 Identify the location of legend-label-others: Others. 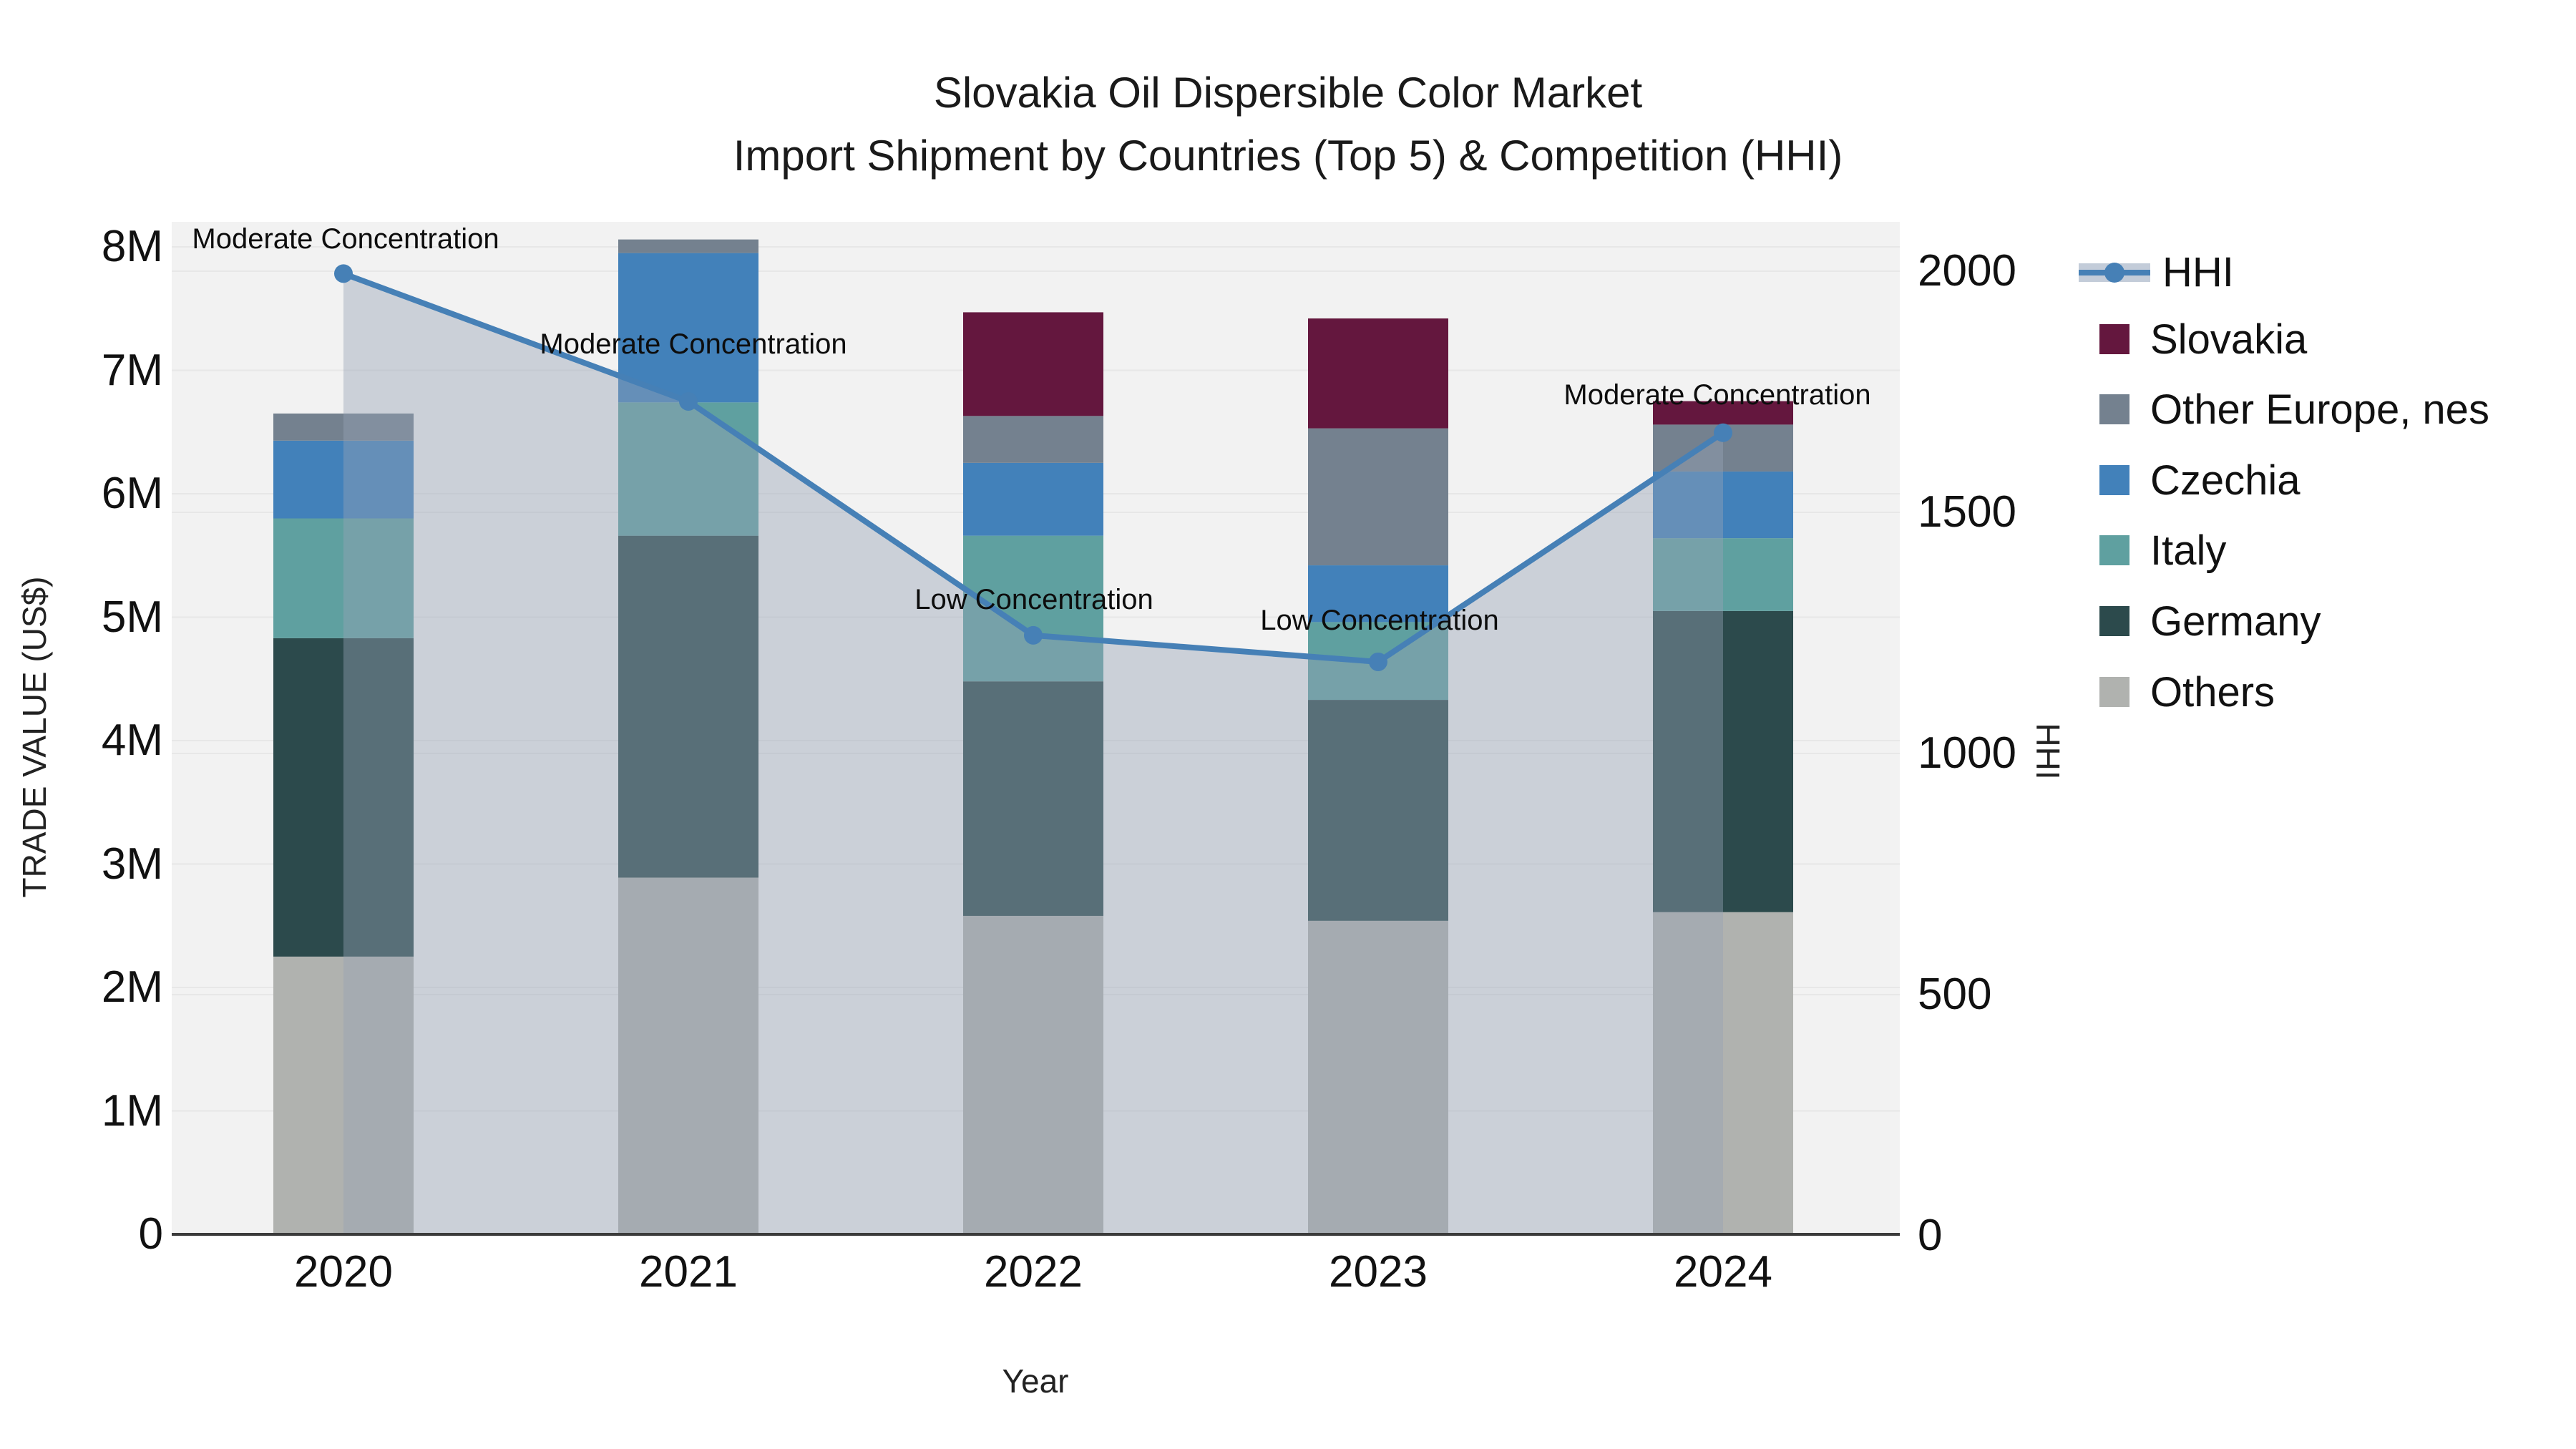
(2212, 692).